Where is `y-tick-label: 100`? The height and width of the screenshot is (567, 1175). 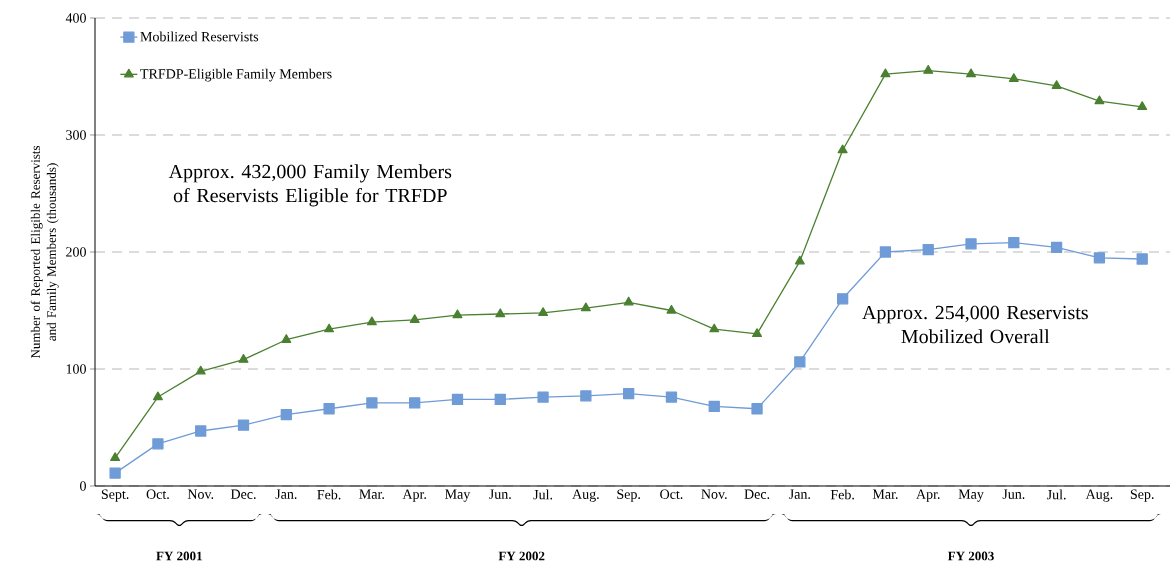
y-tick-label: 100 is located at coordinates (76, 369).